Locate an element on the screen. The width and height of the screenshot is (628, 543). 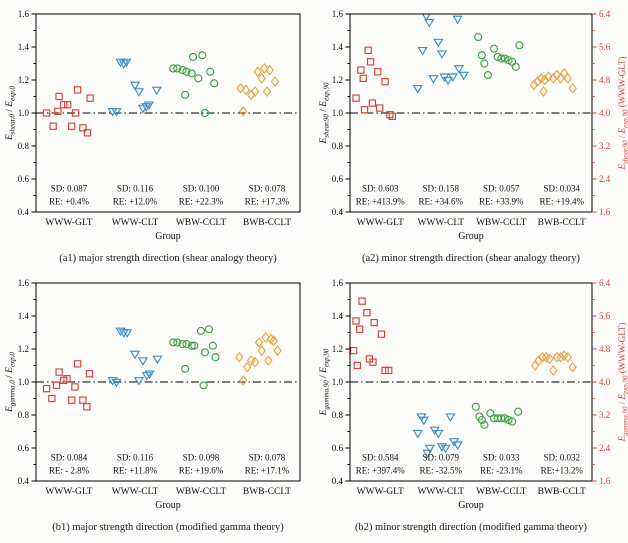
re-value: RE: - 2.8% is located at coordinates (69, 471).